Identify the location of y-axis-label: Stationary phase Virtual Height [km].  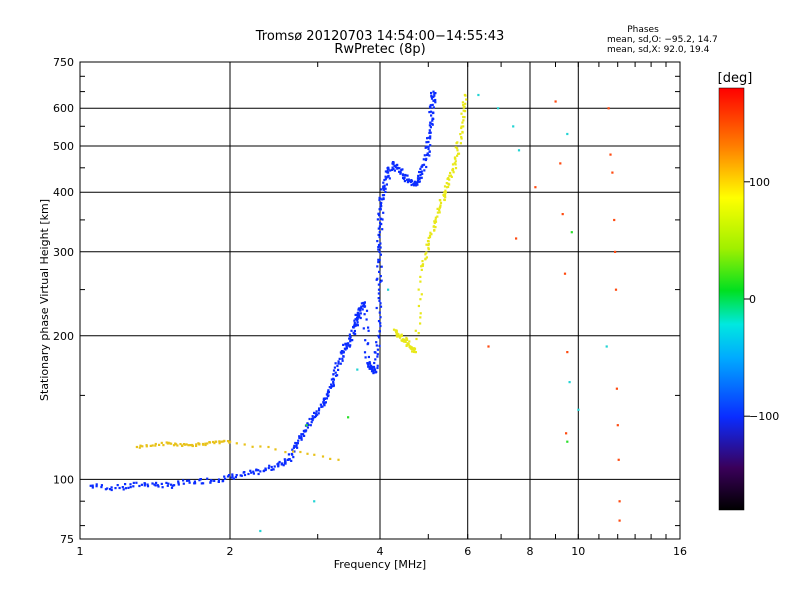
(44, 300).